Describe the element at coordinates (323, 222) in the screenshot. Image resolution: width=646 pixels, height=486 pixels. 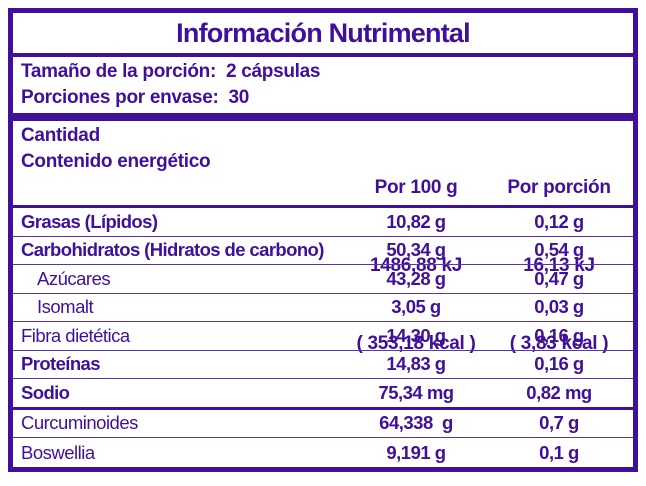
I see `table-row-fats: Grasas (Lípidos) 10,82 g 0,12 g` at that location.